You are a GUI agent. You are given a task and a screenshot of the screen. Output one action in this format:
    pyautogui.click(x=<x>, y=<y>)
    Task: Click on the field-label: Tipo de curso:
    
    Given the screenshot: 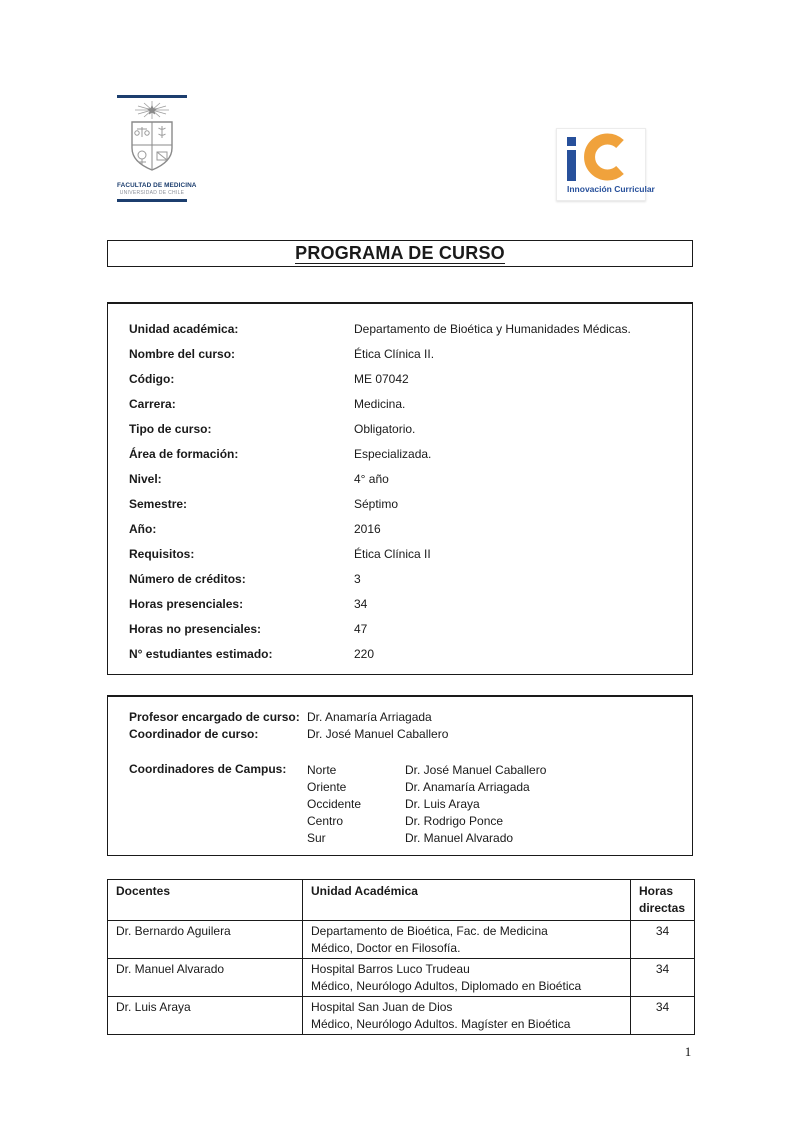 What is the action you would take?
    pyautogui.click(x=170, y=428)
    